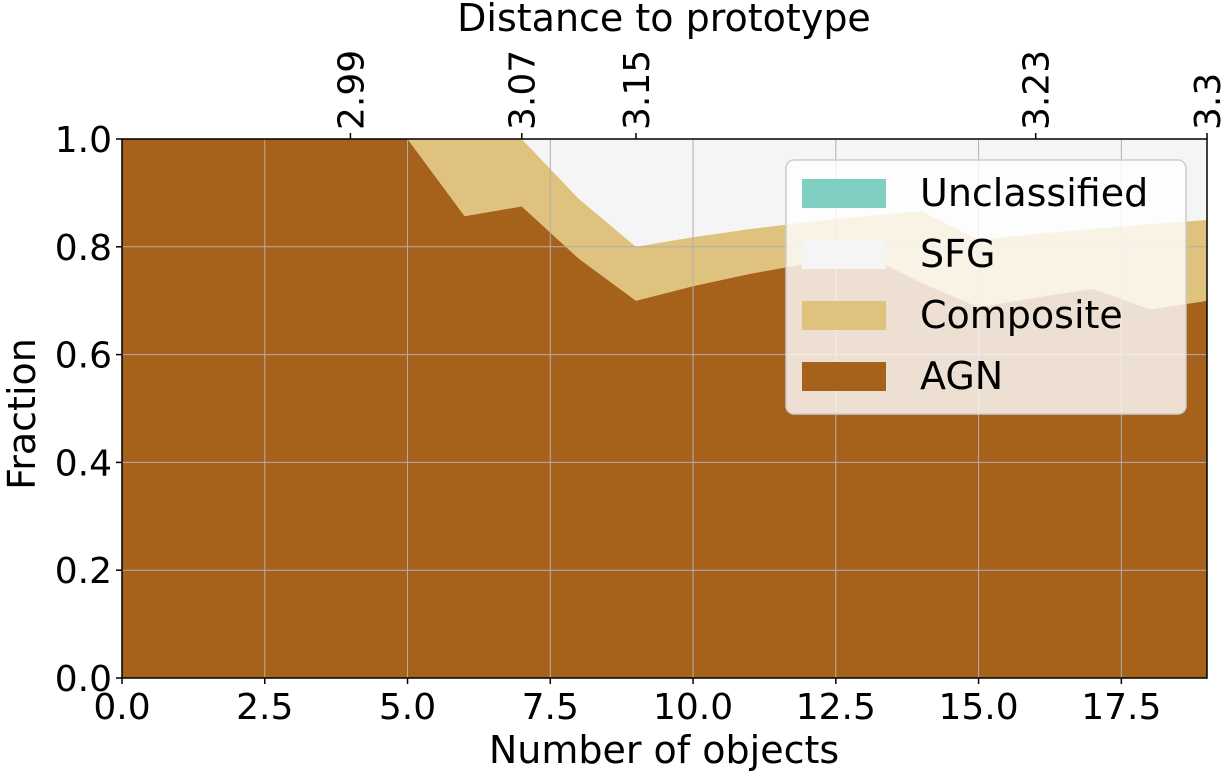  I want to click on x-tick-label: 0.0, so click(121, 707).